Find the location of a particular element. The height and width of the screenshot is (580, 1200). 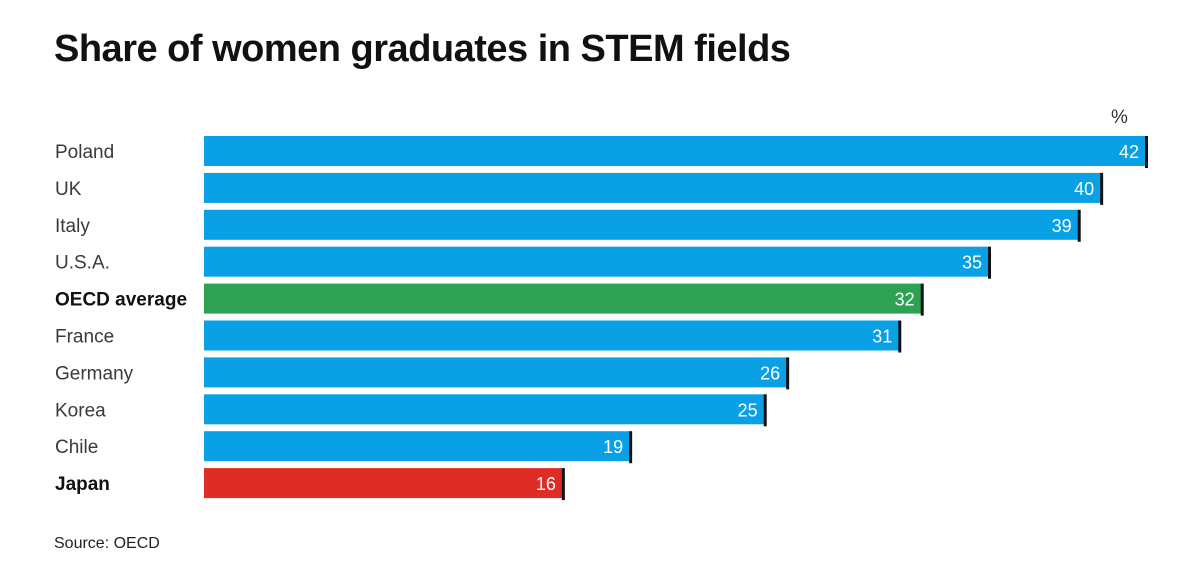

bar-end-marker-u-s-a is located at coordinates (989, 262).